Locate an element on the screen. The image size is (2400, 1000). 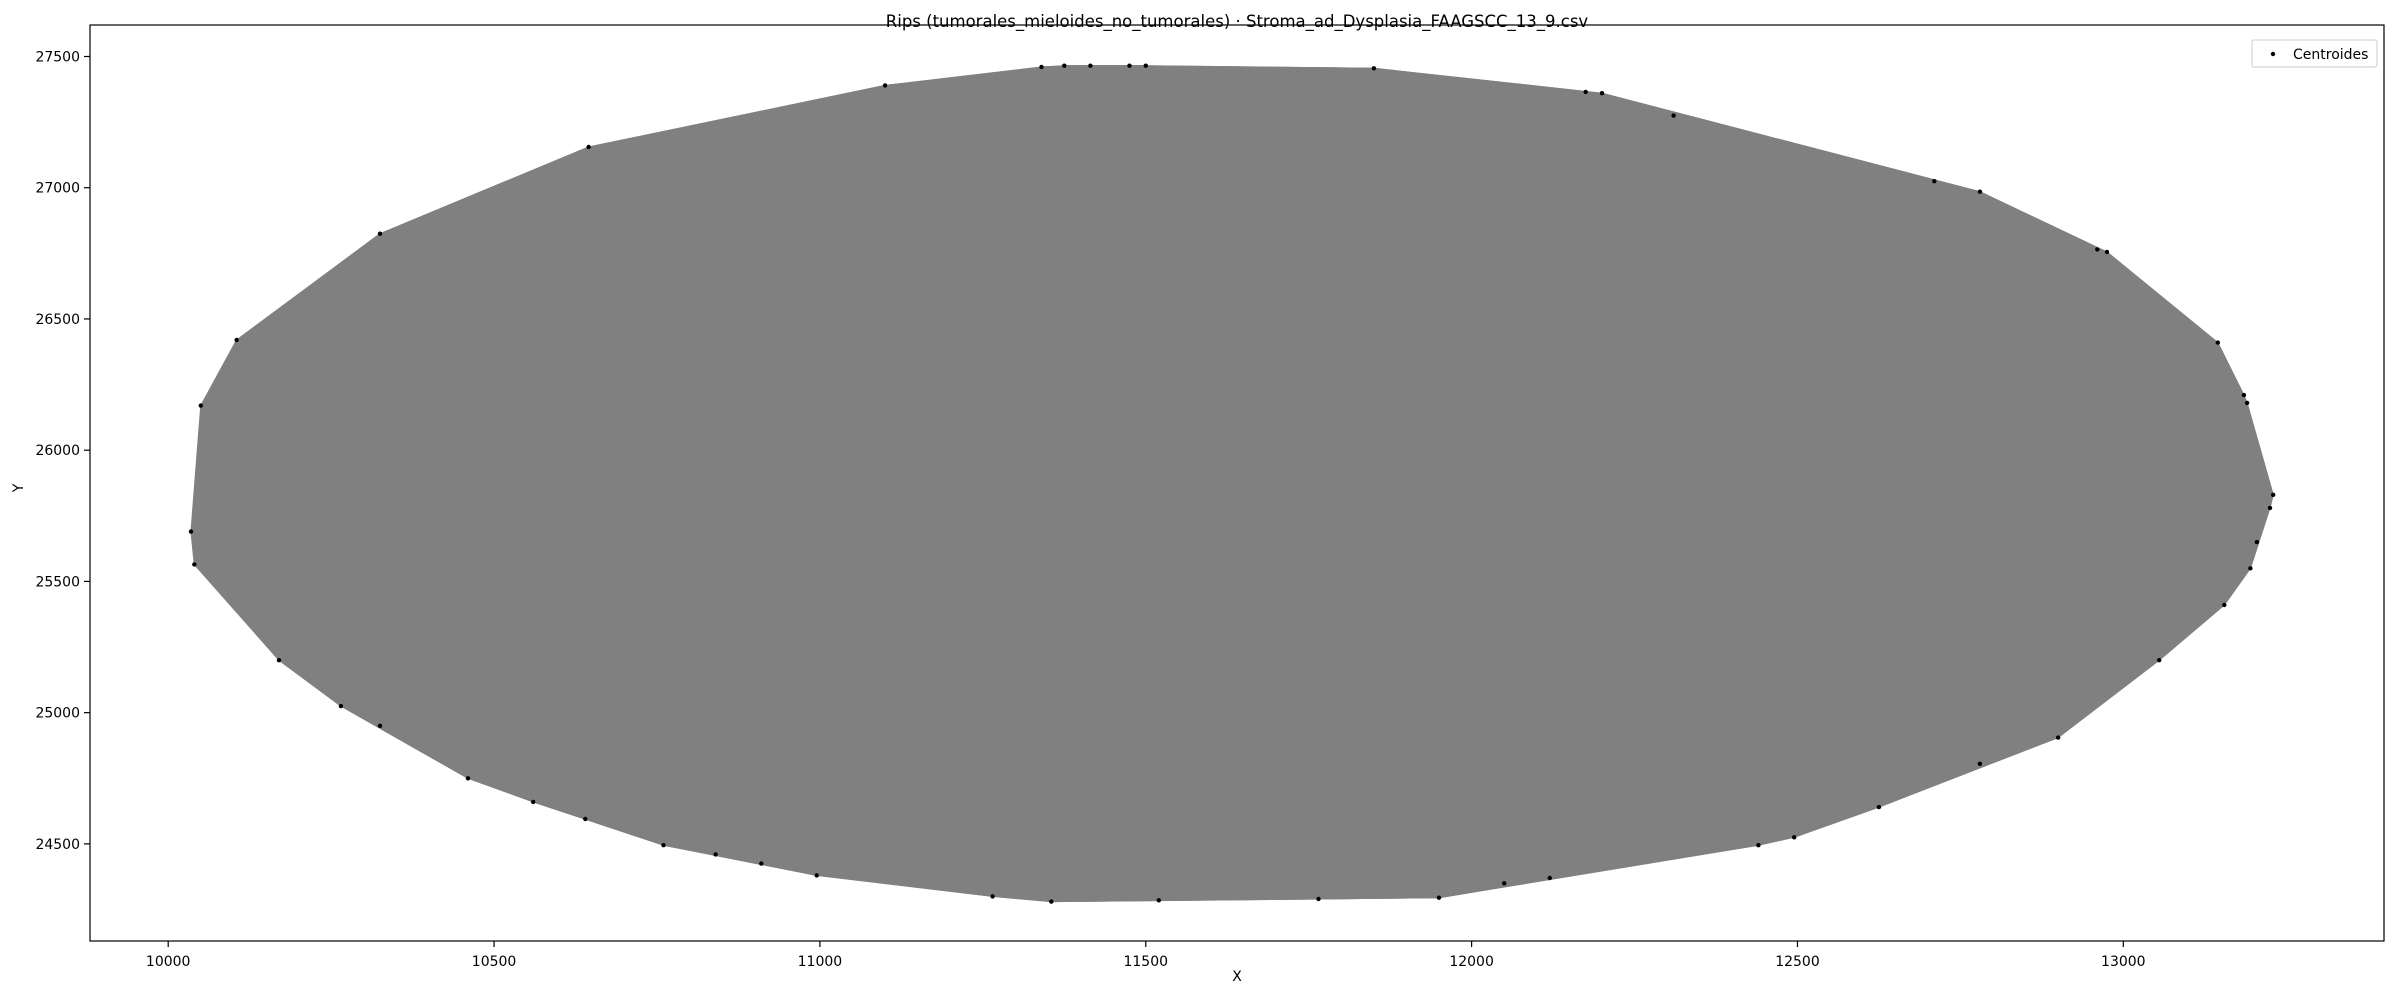
legend-label-centroides: Centroides is located at coordinates (2330, 55).